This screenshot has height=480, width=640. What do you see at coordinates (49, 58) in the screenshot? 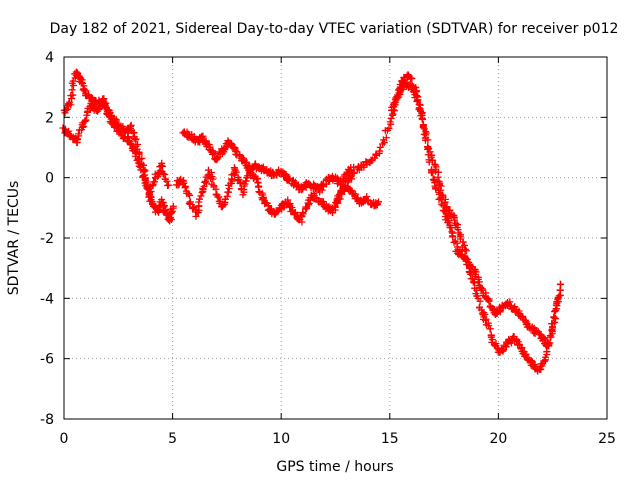
I see `y-tick-label: 4` at bounding box center [49, 58].